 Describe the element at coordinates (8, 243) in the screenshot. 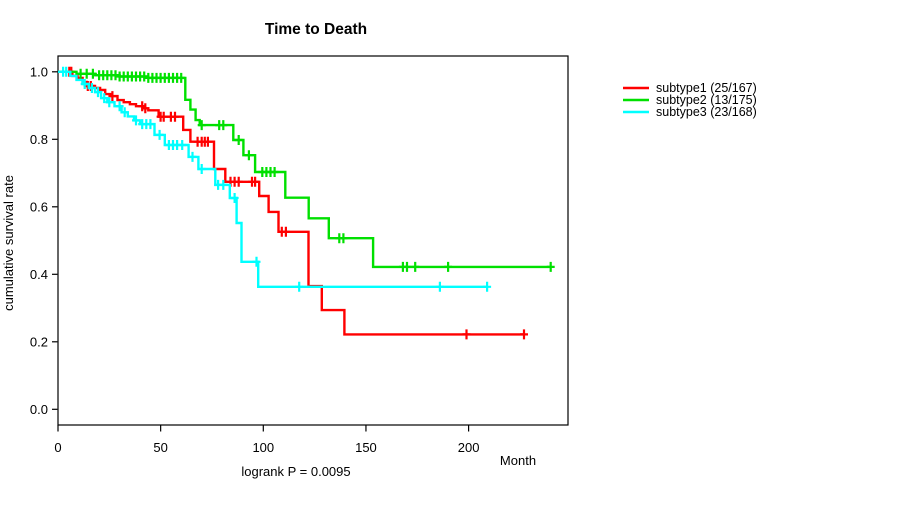

I see `y-axis-title: cumulative survival rate` at that location.